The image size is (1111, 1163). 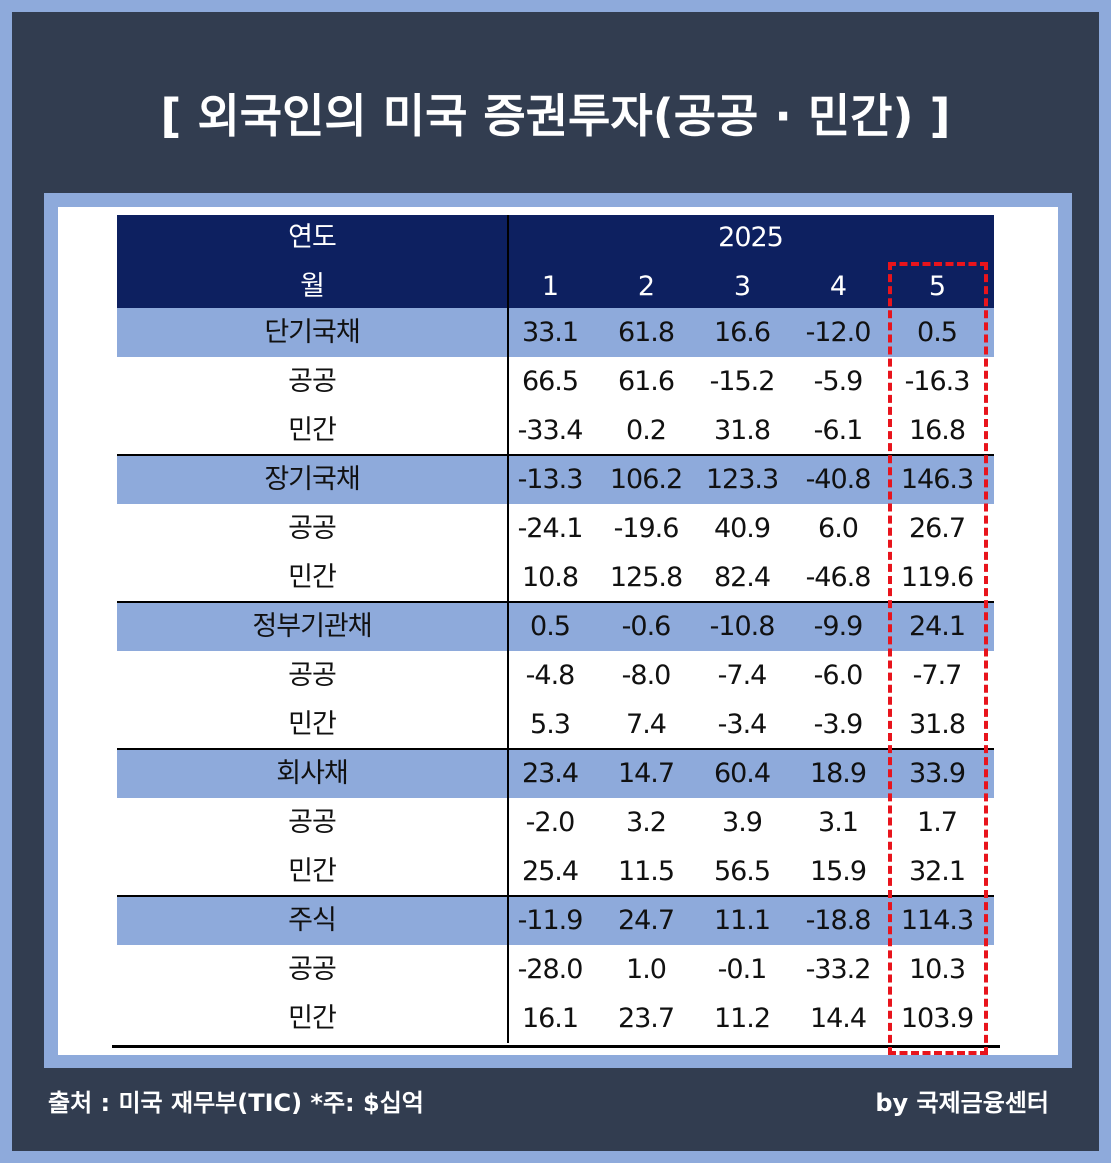 I want to click on value: 11.1, so click(x=742, y=920).